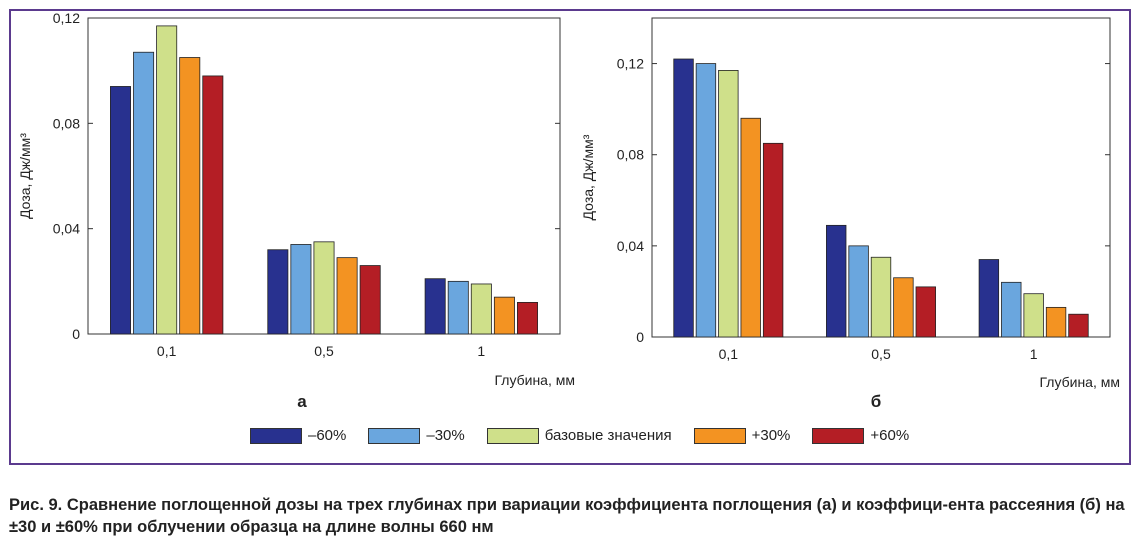  I want to click on legend-label: +30%, so click(771, 435).